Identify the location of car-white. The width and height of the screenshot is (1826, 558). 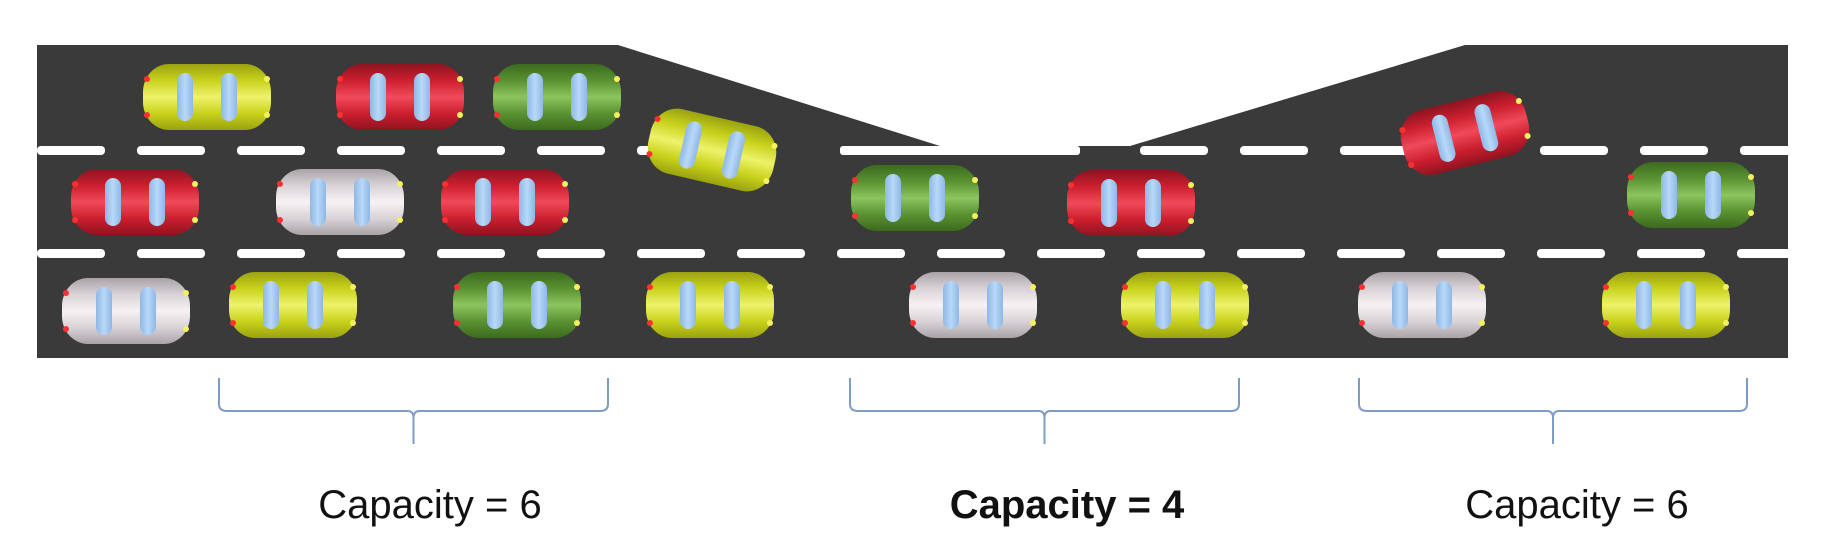
(126, 311).